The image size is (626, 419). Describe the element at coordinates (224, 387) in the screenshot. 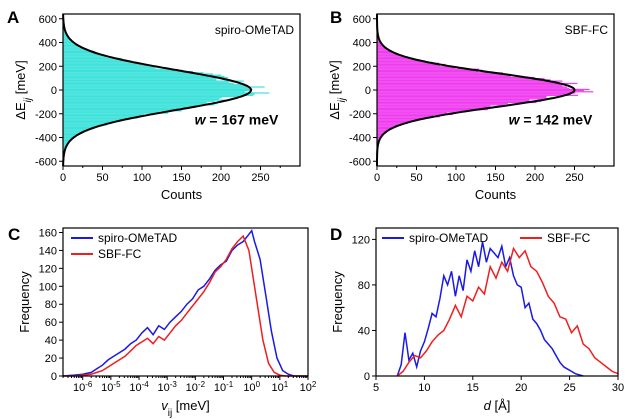

I see `x-tick-label: 10-1` at that location.